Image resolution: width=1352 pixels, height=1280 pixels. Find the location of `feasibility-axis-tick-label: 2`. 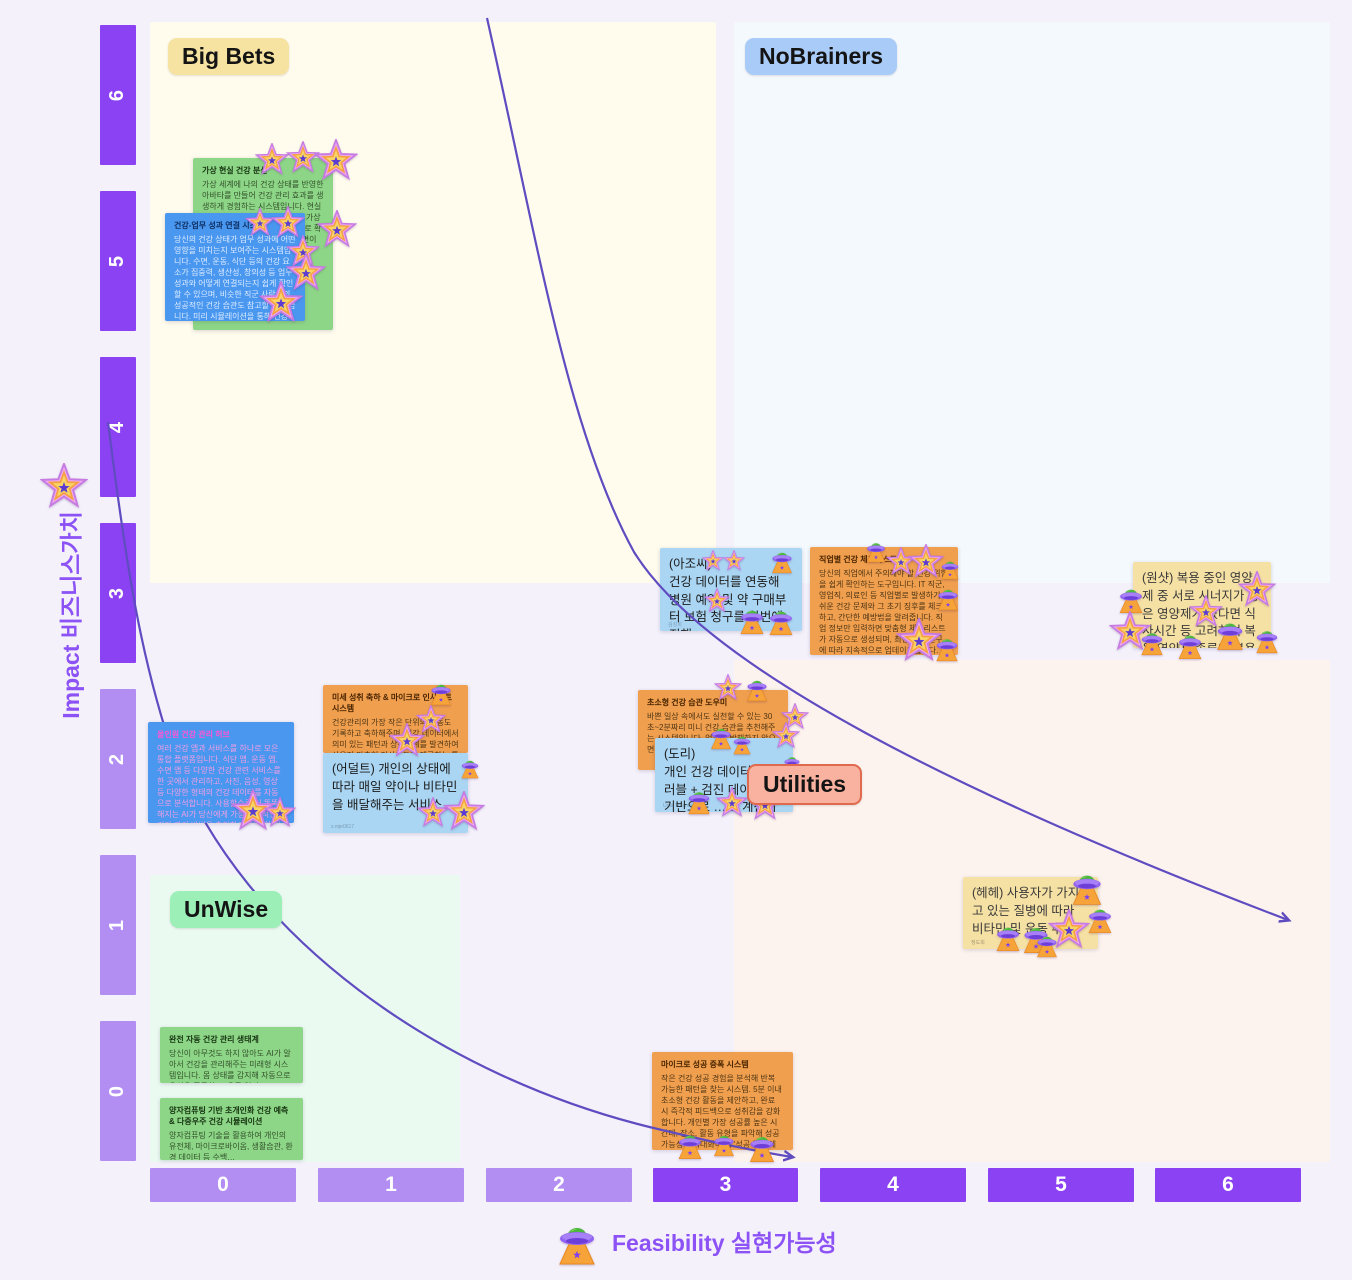

feasibility-axis-tick-label: 2 is located at coordinates (559, 1184).